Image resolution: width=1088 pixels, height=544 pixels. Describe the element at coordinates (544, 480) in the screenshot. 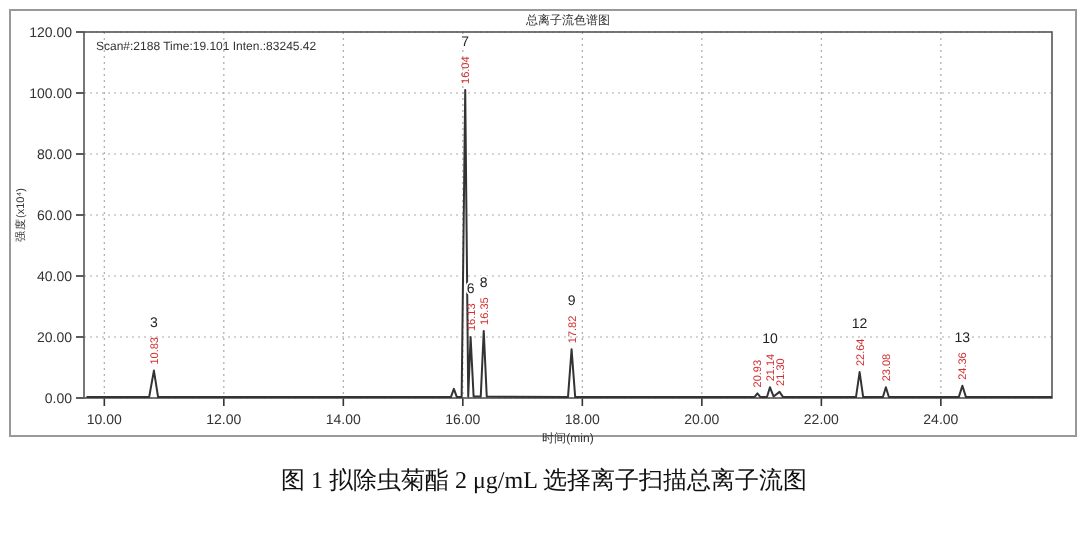

I see `caption: 图 1 拟除虫菊酯 2 μg/mL 选择离子扫描总离子流图` at that location.